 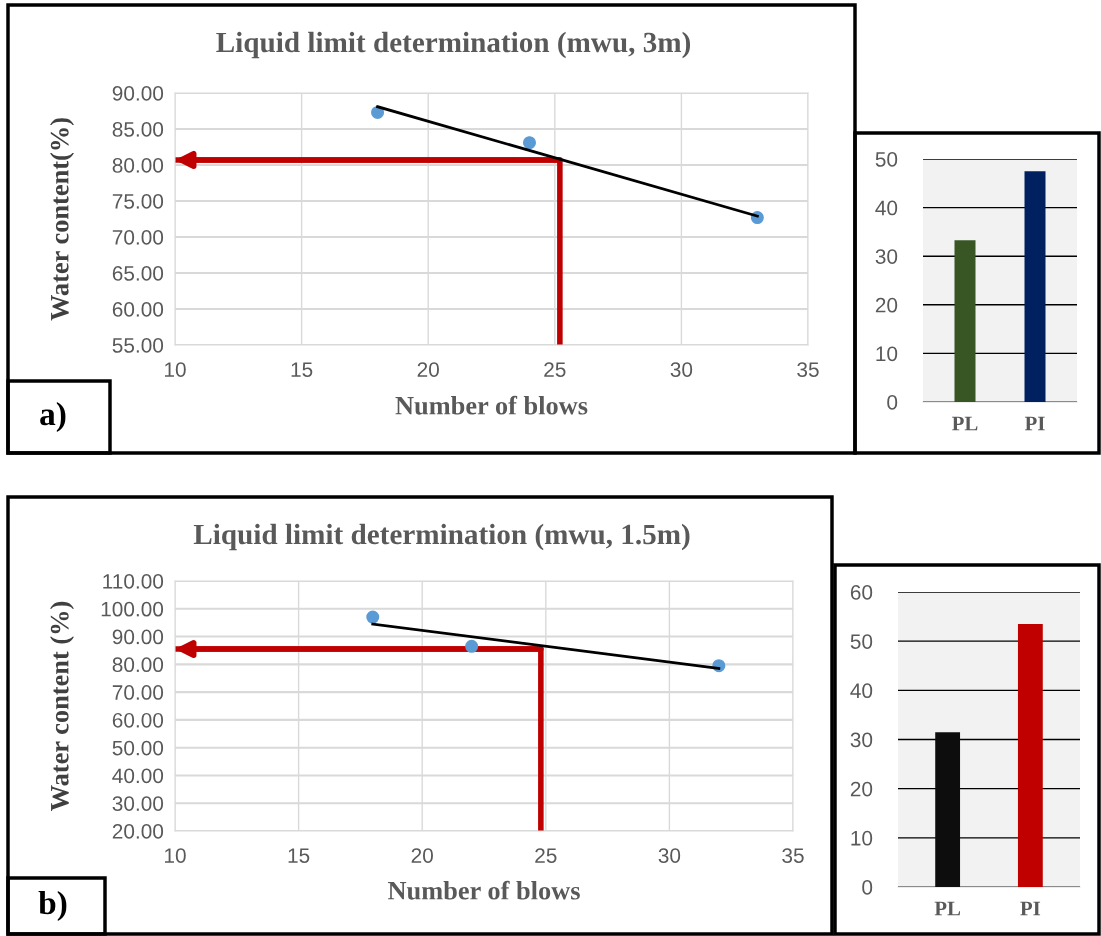 What do you see at coordinates (453, 45) in the screenshot?
I see `chart-title: Liquid limit determination (mwu, 3m)` at bounding box center [453, 45].